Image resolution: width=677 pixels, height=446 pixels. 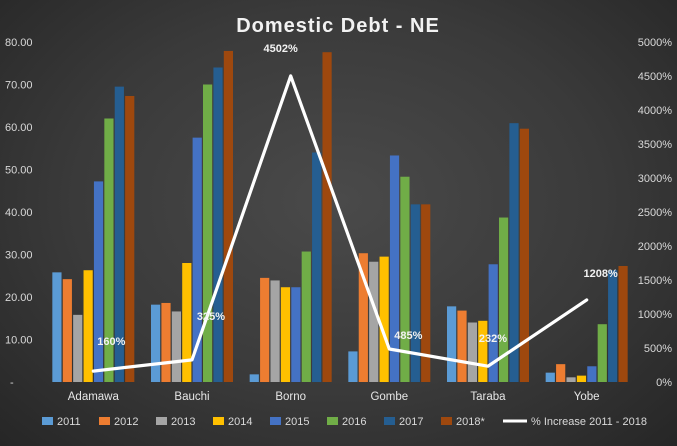 I want to click on bar-2014-taraba, so click(x=483, y=351).